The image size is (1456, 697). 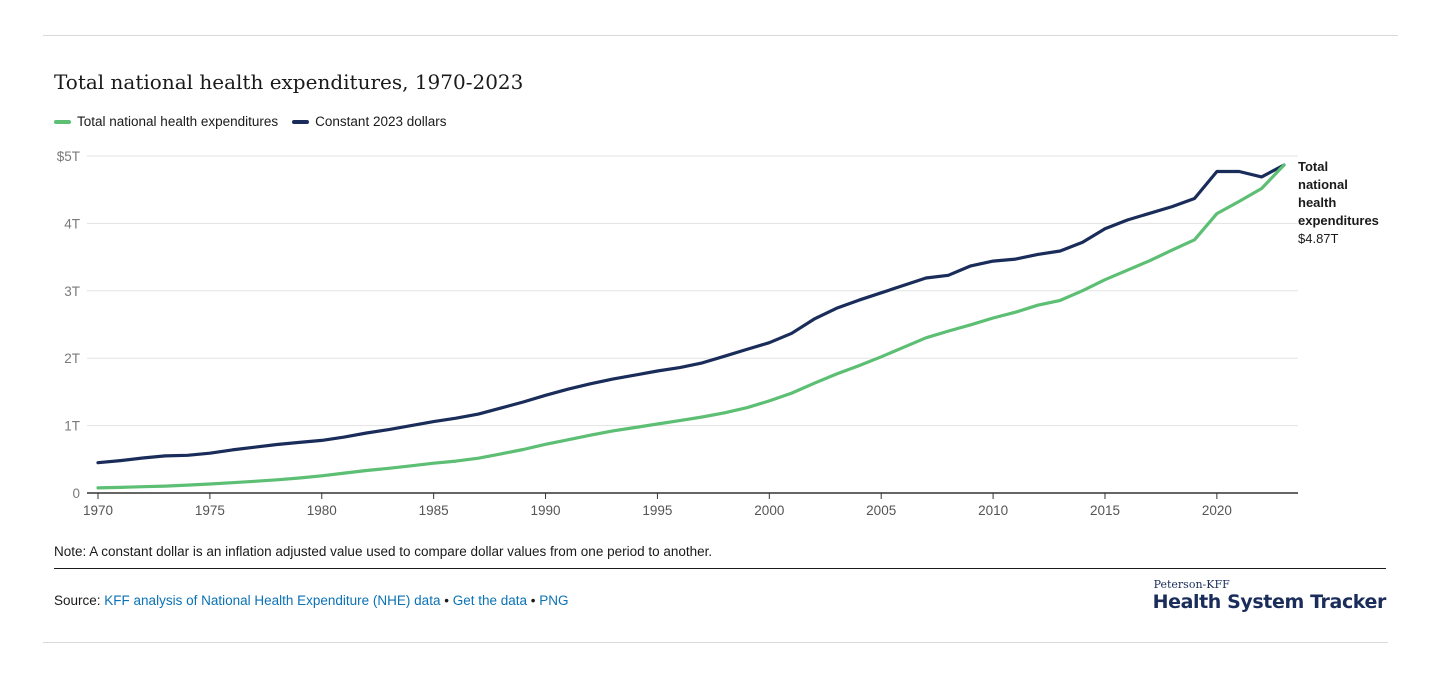 I want to click on legend-item-total: Total national health expenditures, so click(x=166, y=121).